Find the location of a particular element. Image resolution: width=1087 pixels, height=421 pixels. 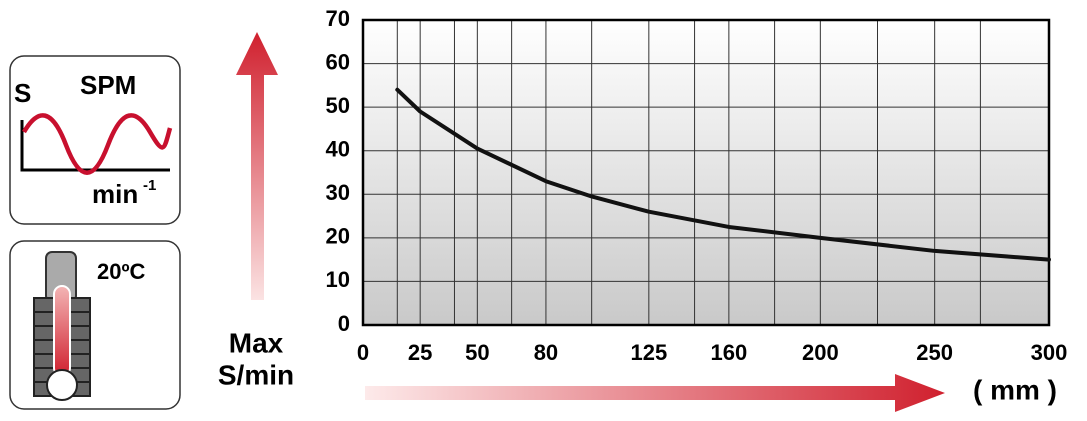

x-tick-label: 25 is located at coordinates (420, 352).